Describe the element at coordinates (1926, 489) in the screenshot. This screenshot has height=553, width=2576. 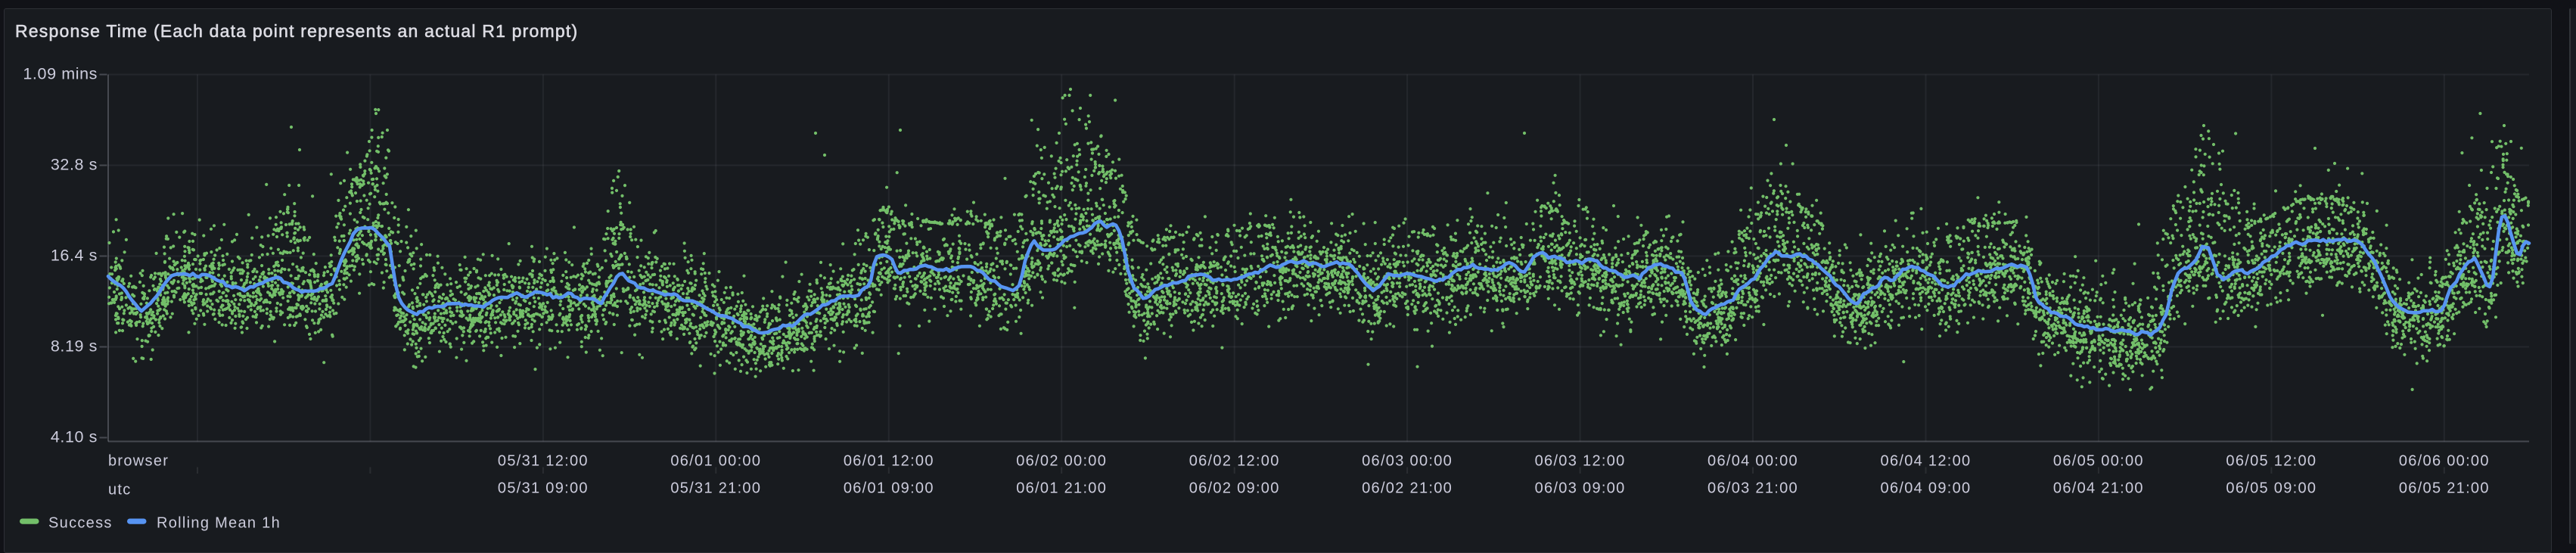
I see `svg-text: 06/04 09:00` at that location.